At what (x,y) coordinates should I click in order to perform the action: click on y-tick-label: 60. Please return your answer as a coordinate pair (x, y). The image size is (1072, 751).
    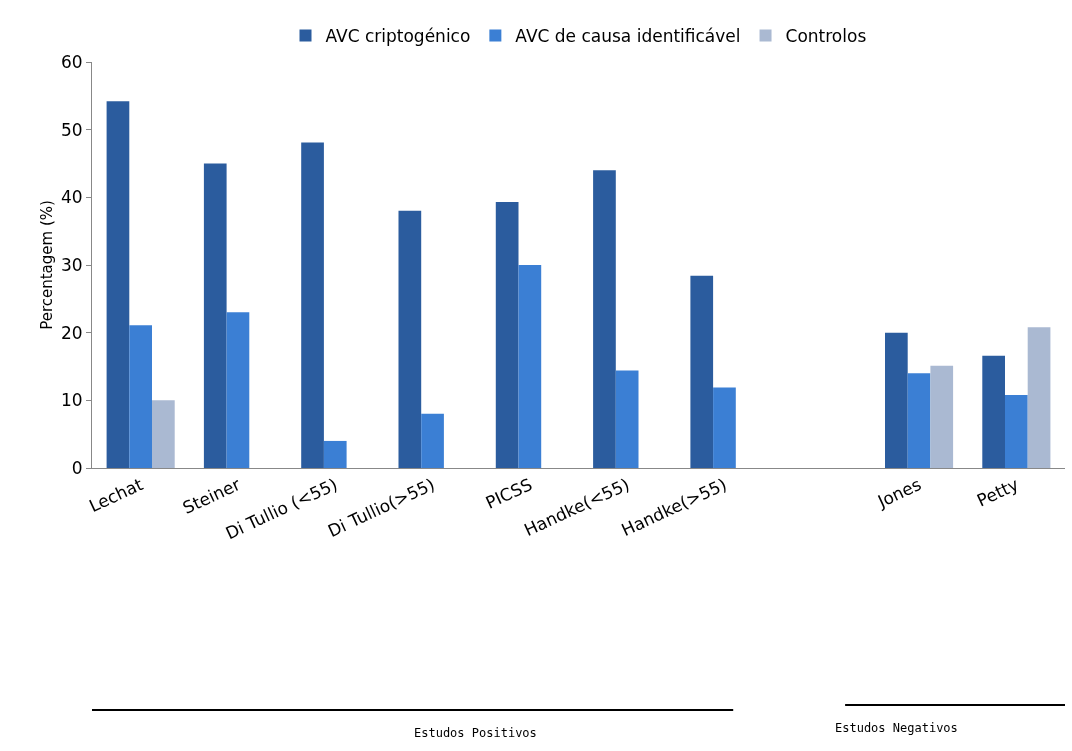
    Looking at the image, I should click on (71, 61).